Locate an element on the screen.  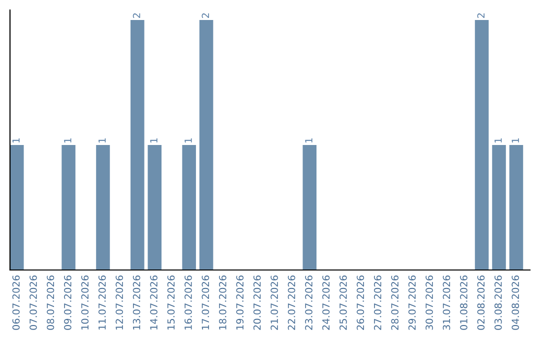
x-tick-label: 08.07.2026 is located at coordinates (50, 302).